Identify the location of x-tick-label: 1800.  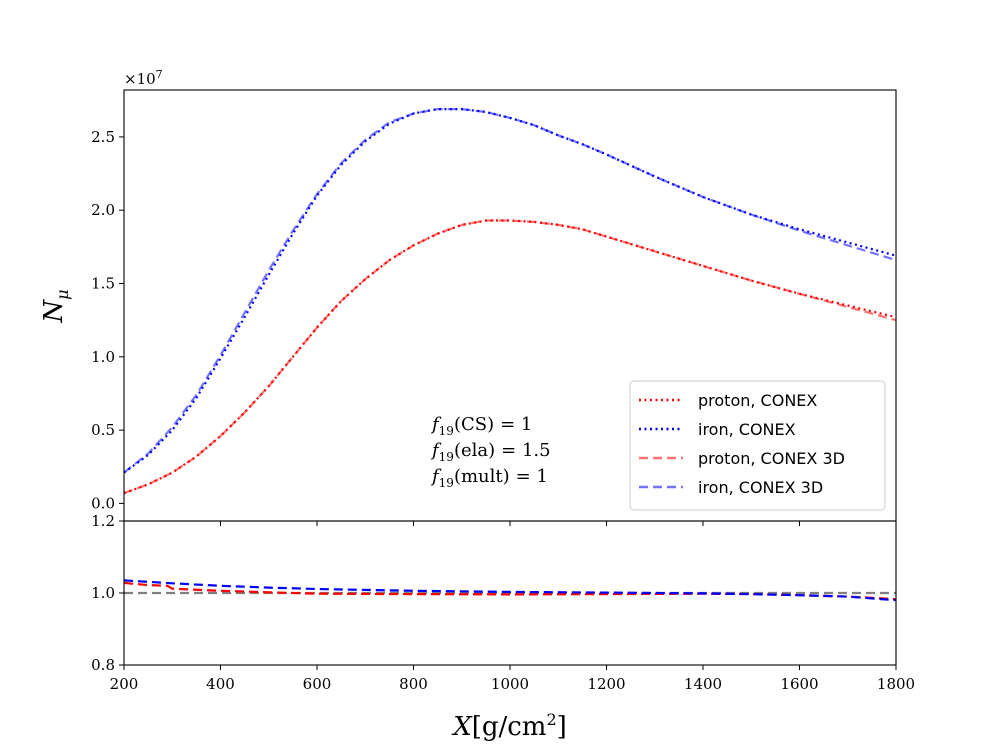
(896, 684).